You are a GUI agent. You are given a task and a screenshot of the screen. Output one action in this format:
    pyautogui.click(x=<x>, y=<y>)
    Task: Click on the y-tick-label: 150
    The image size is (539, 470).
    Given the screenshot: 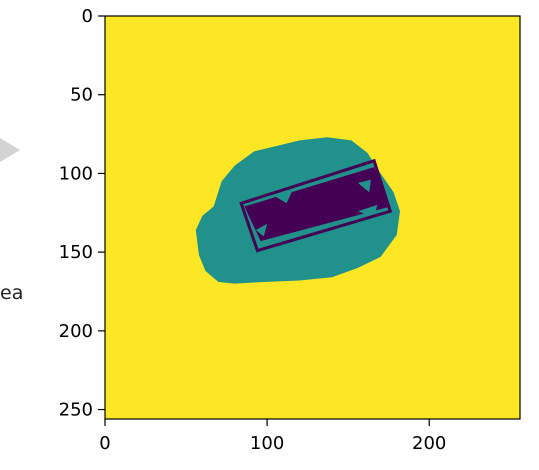 What is the action you would take?
    pyautogui.click(x=76, y=252)
    